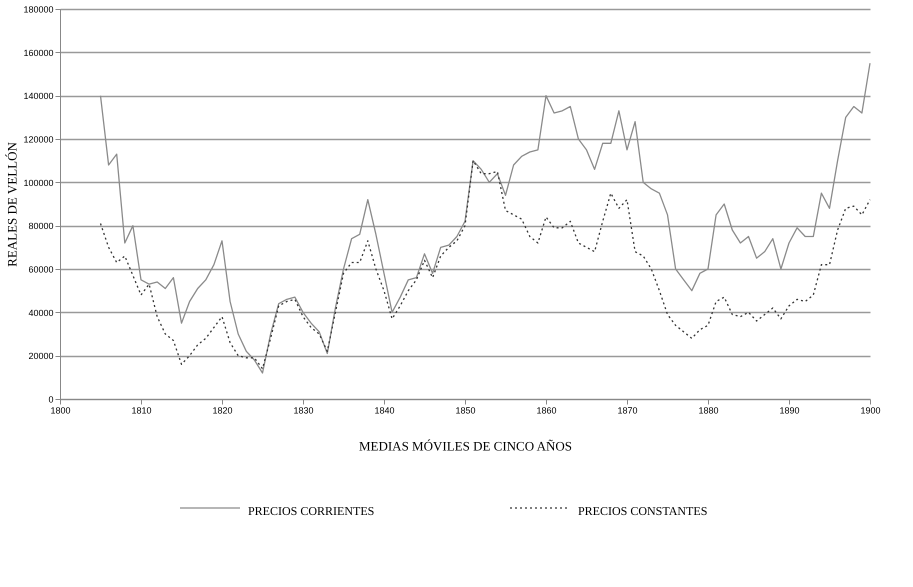  Describe the element at coordinates (38, 9) in the screenshot. I see `y-tick-label: 180000` at that location.